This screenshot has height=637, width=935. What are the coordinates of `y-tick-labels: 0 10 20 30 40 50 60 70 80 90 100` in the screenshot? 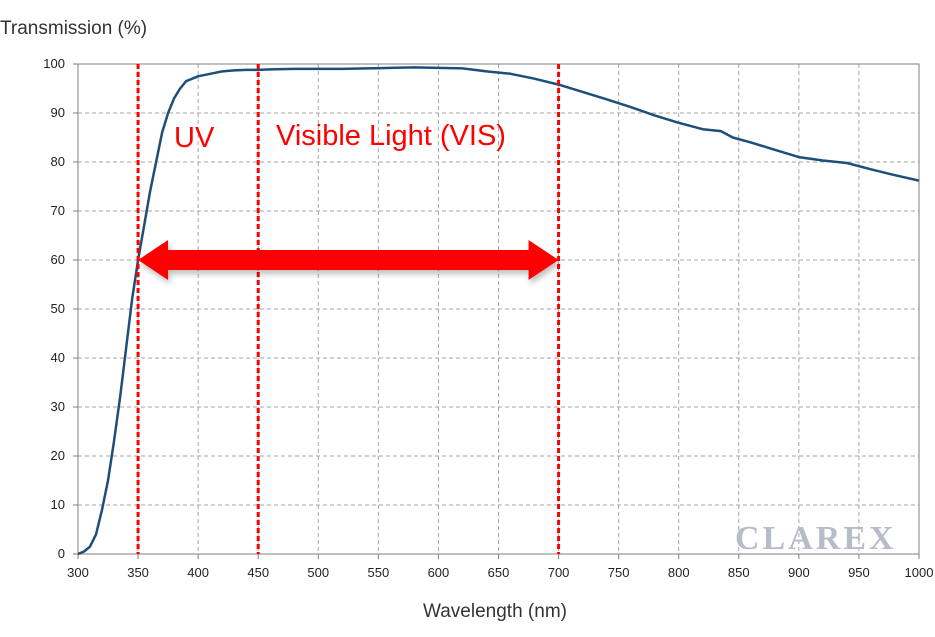 It's located at (60, 308).